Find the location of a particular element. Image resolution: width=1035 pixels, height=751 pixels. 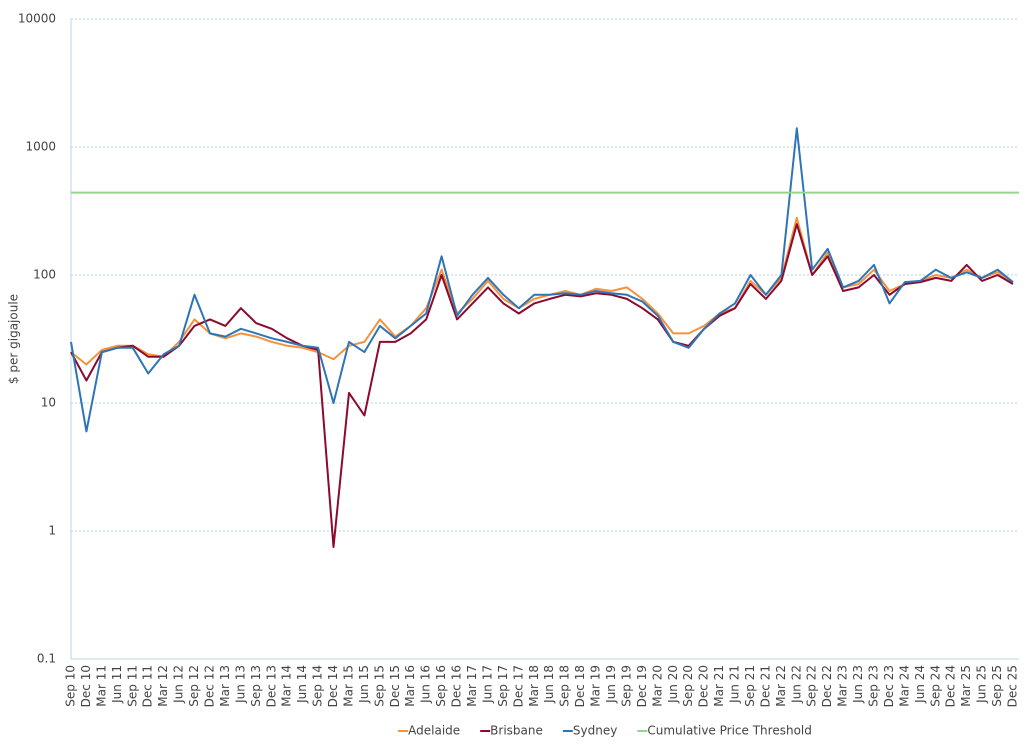

x-tick-label: Jun 17 is located at coordinates (487, 684).